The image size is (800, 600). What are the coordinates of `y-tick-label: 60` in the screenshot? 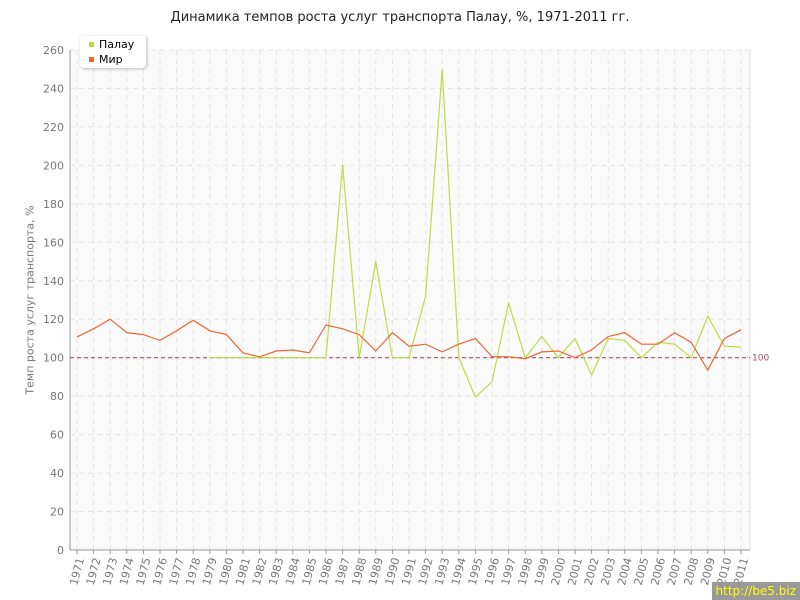 It's located at (57, 435).